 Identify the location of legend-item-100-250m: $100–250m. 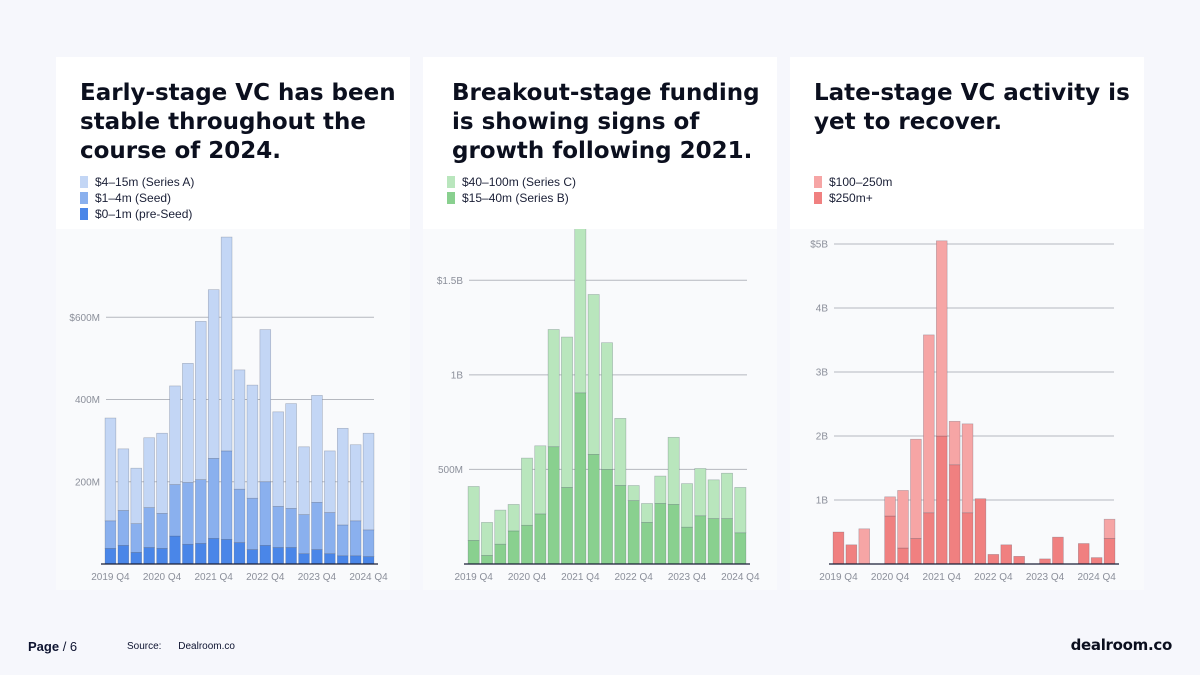
(853, 182).